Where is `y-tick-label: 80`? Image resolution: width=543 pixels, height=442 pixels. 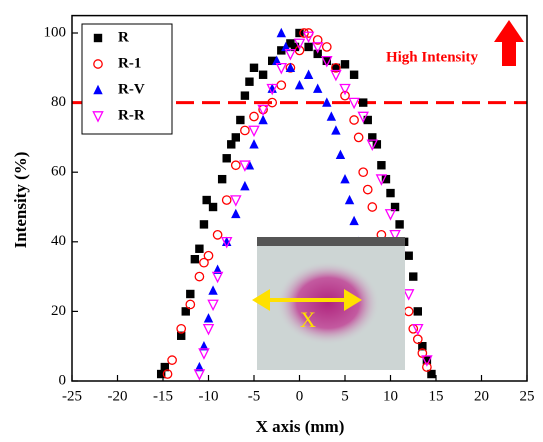 y-tick-label: 80 is located at coordinates (58, 102).